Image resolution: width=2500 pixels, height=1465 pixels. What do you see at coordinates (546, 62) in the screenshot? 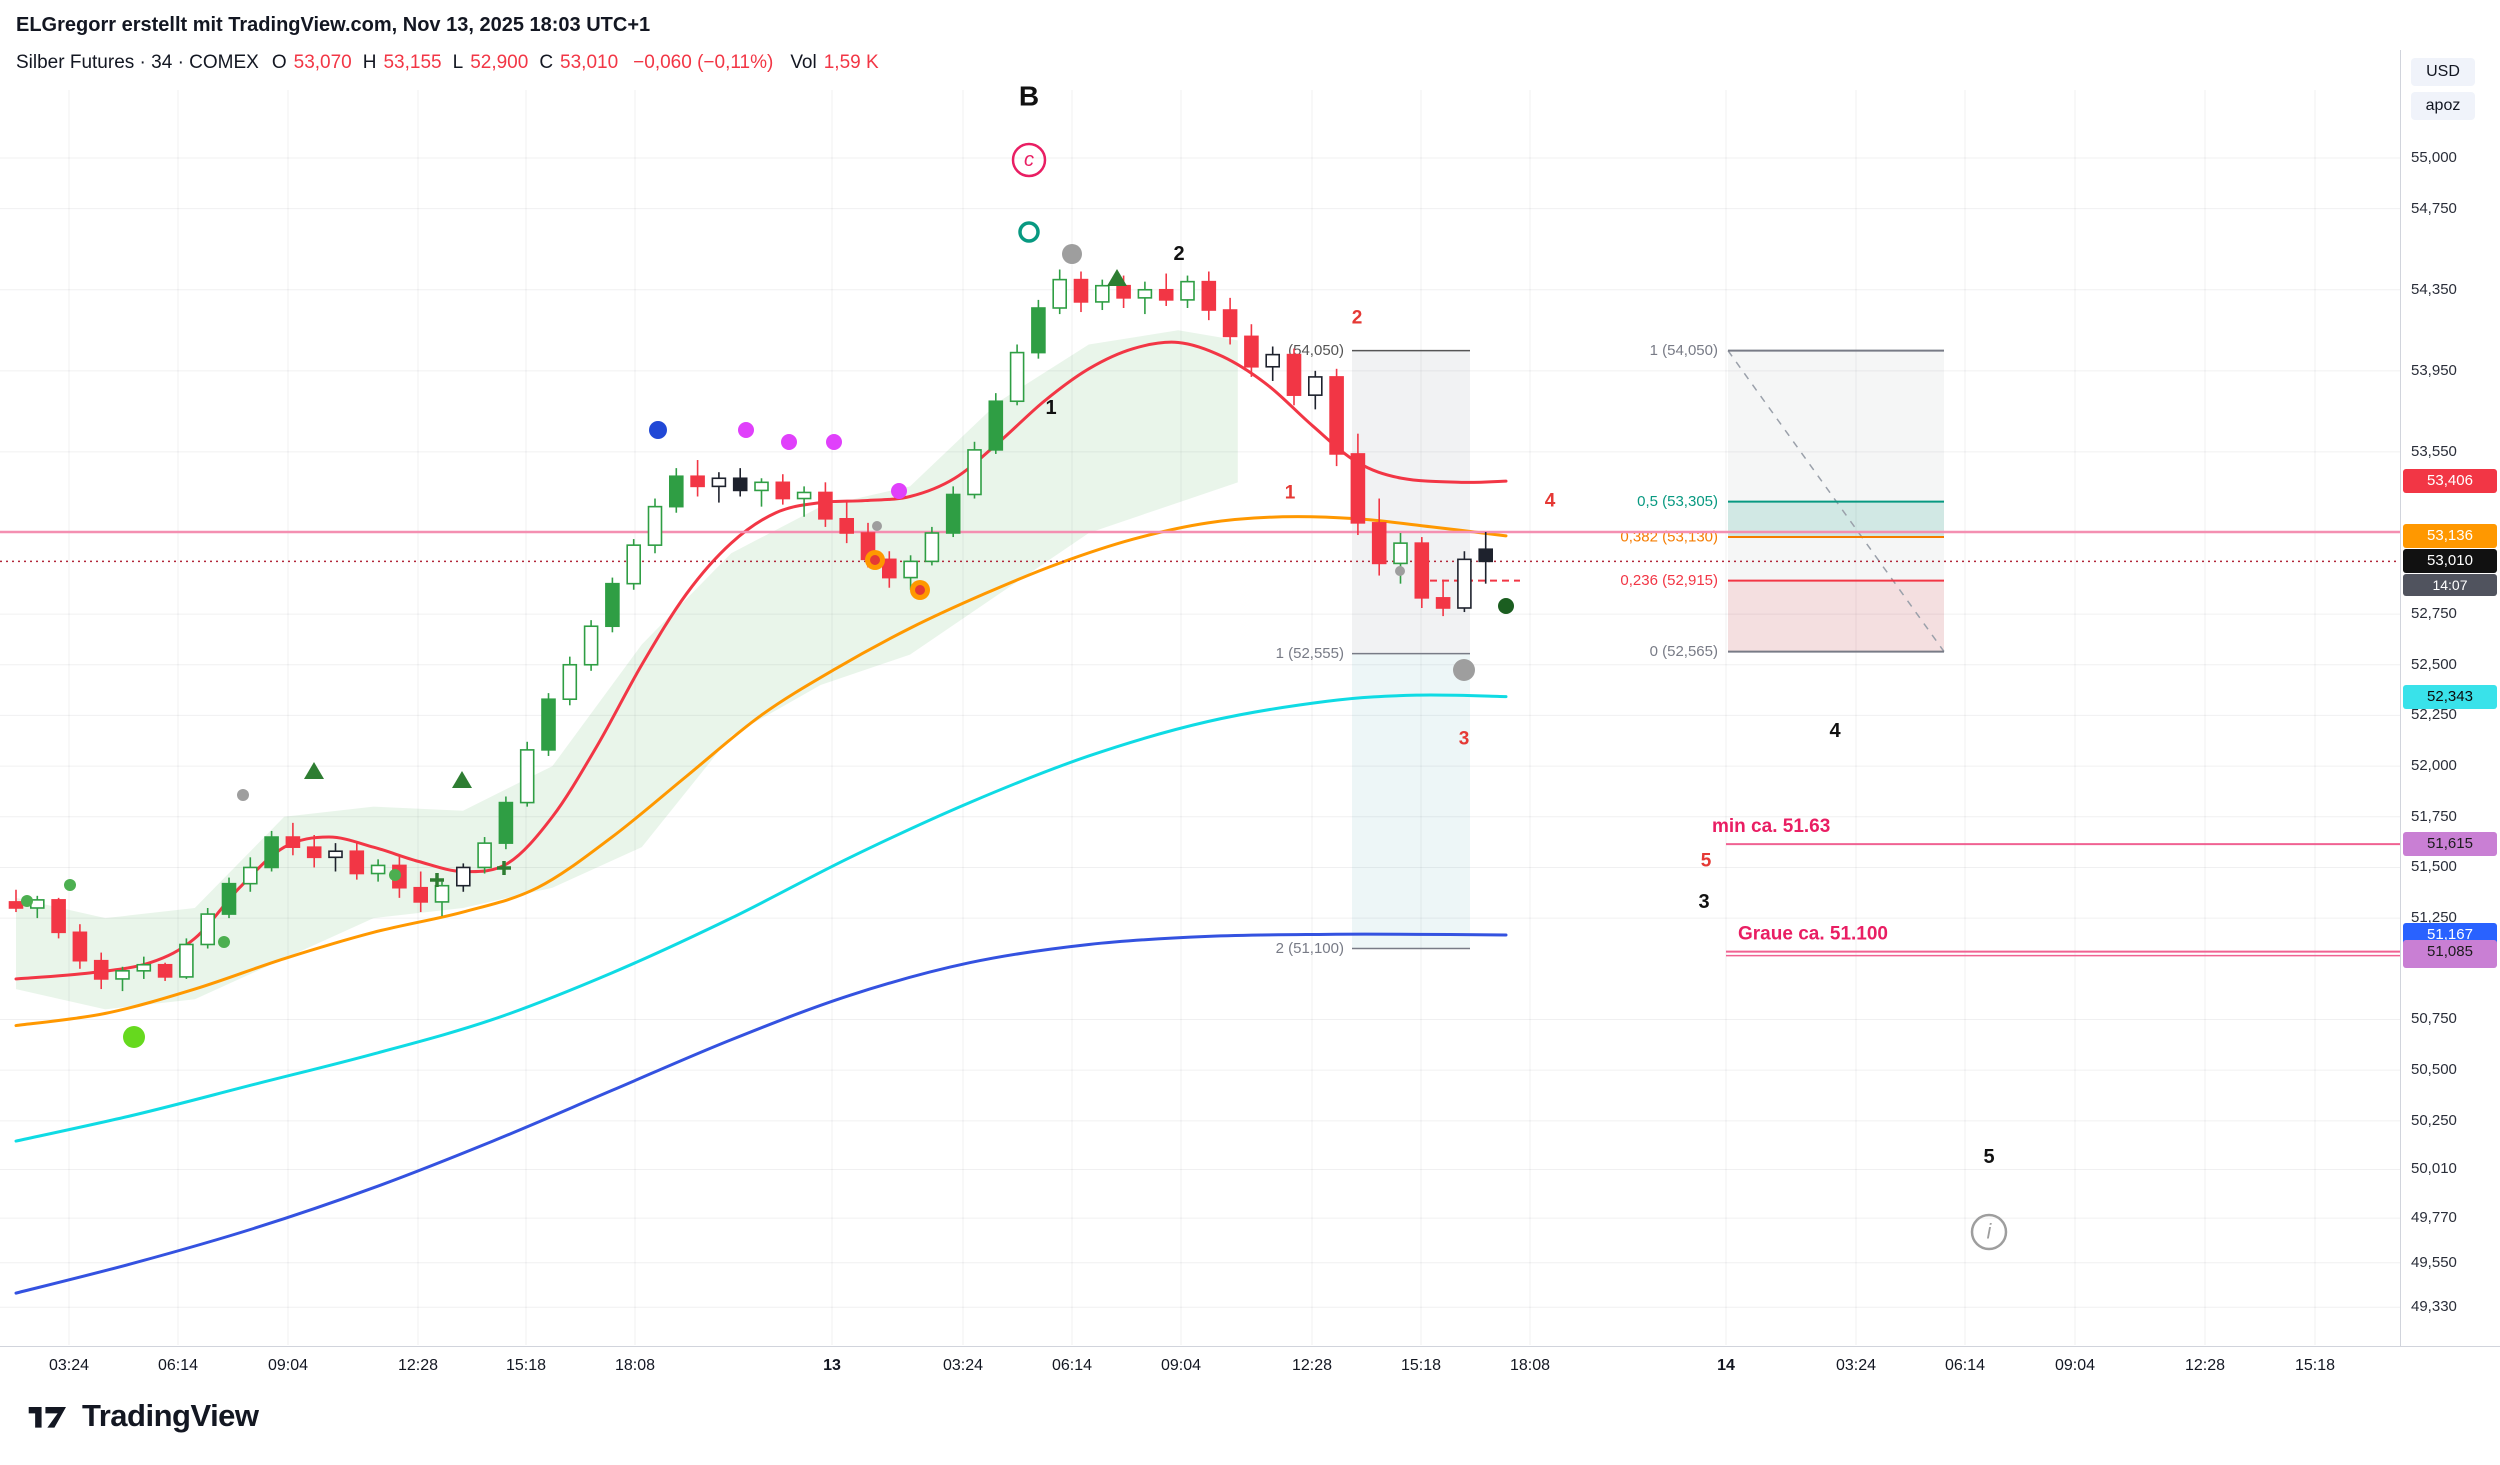
I see `close-label: C` at bounding box center [546, 62].